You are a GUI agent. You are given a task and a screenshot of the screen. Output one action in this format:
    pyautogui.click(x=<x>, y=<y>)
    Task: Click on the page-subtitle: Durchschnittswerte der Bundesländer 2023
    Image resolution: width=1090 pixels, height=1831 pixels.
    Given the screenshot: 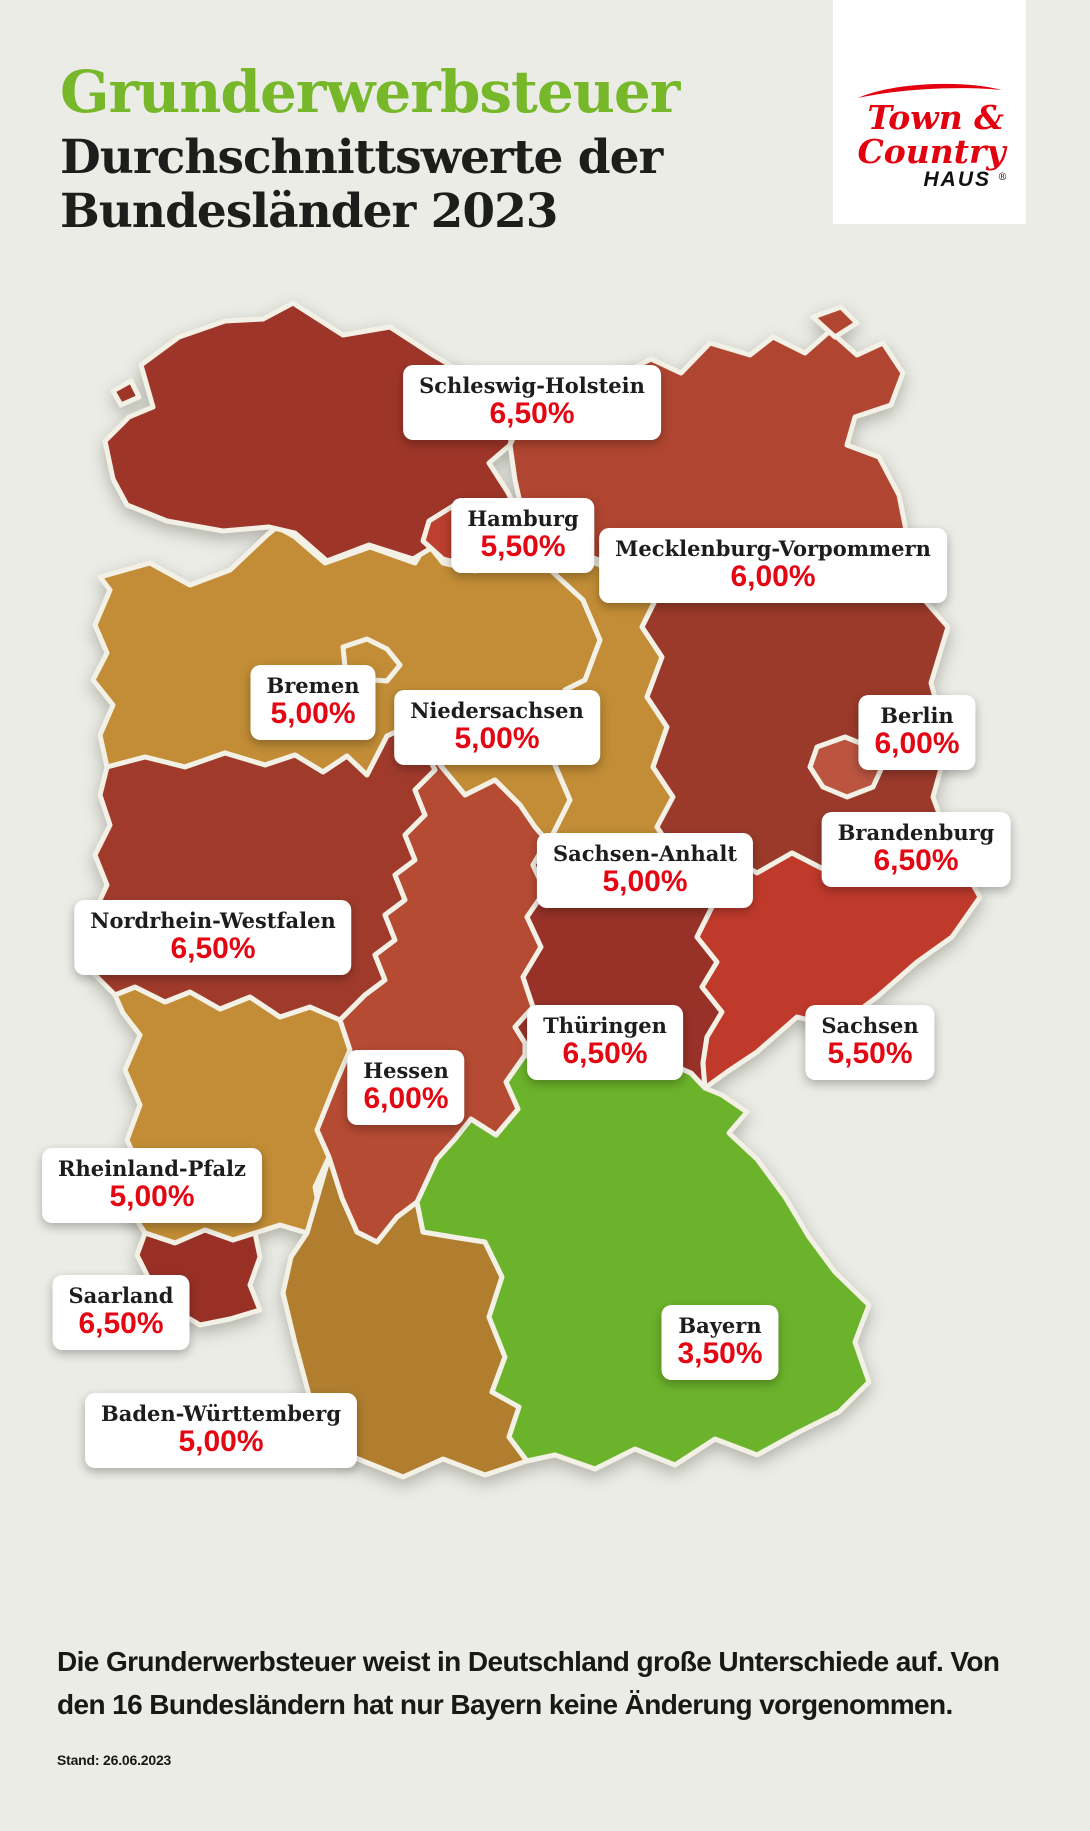 What is the action you would take?
    pyautogui.click(x=361, y=184)
    